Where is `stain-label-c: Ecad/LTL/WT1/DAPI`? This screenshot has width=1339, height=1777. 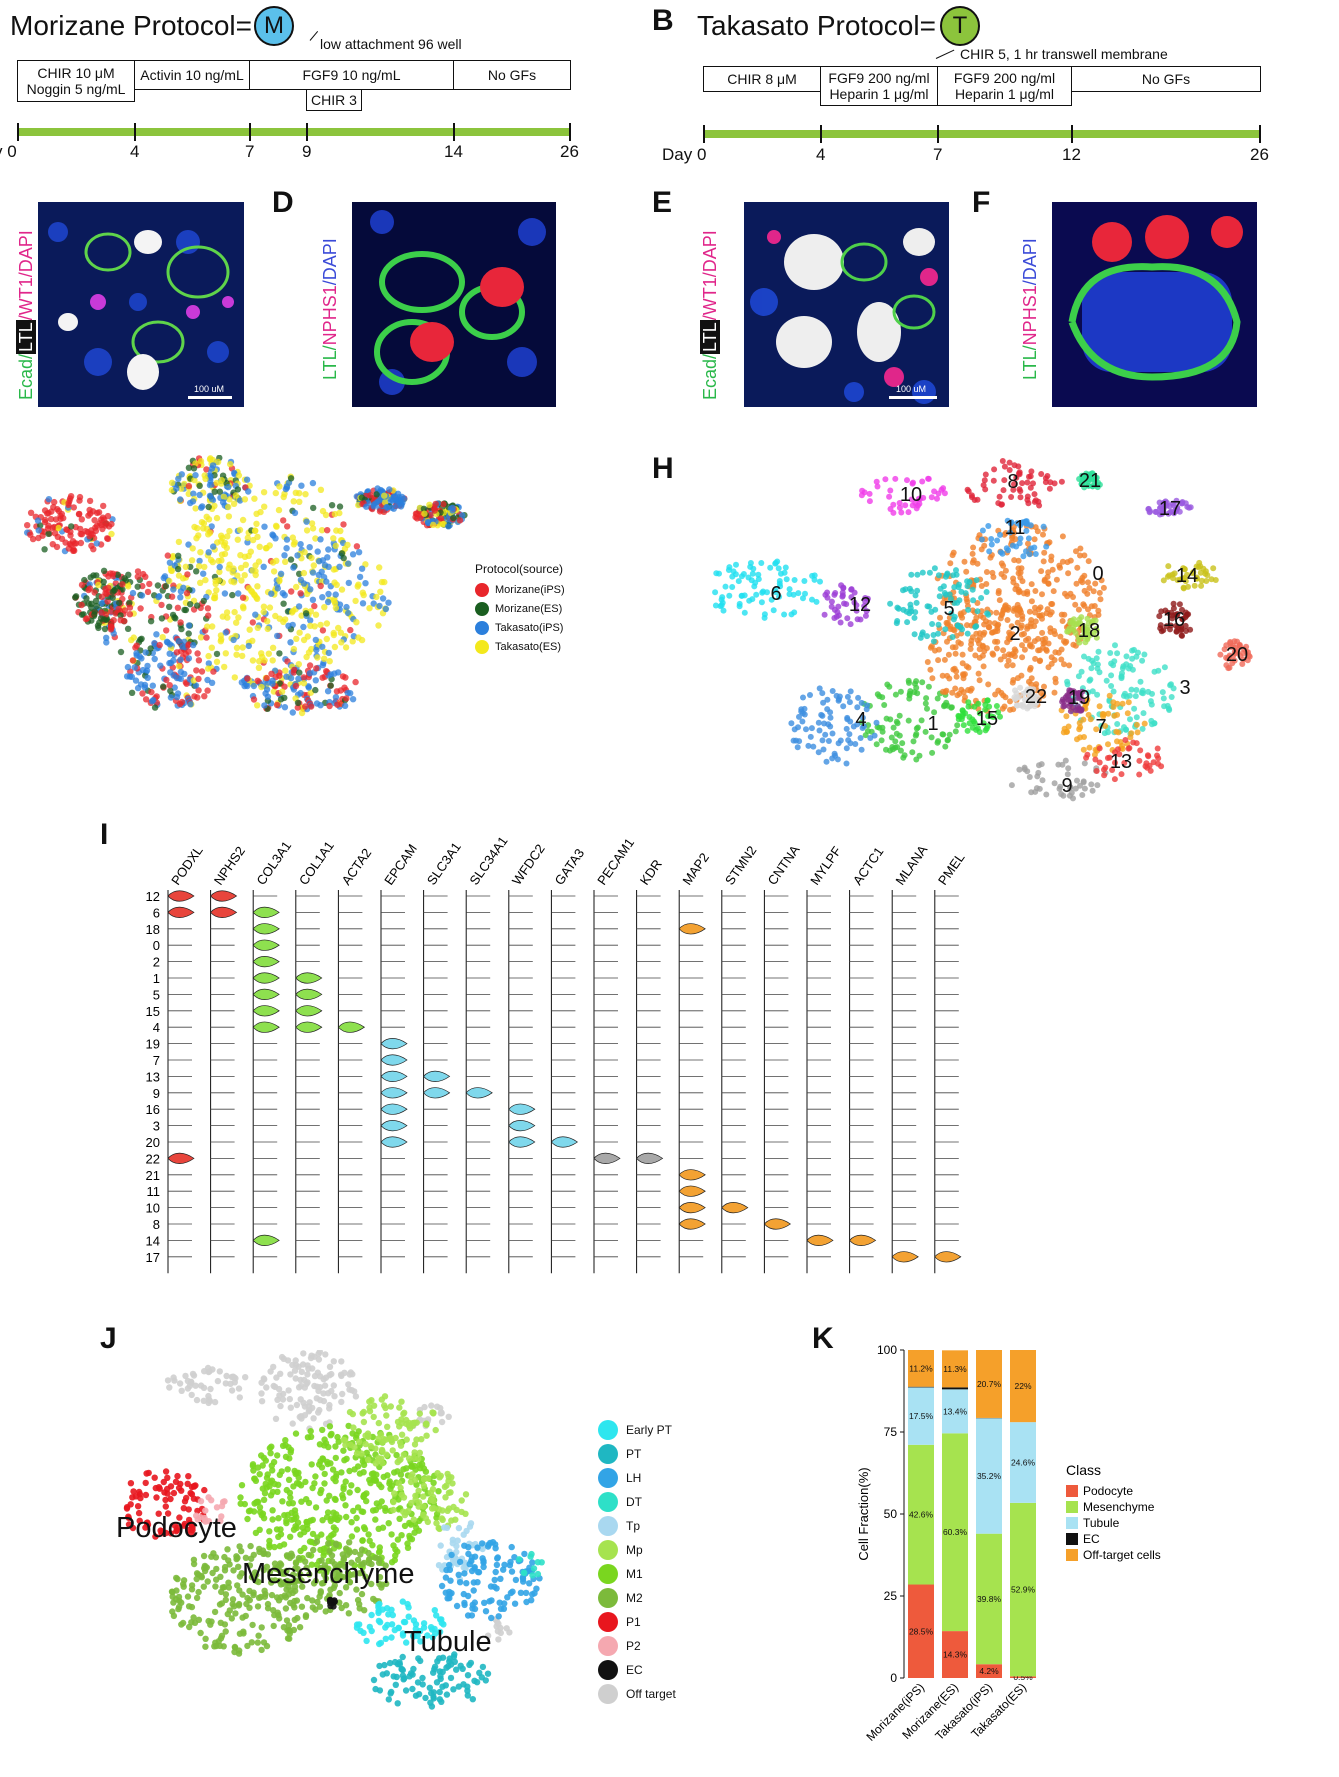 stain-label-c: Ecad/LTL/WT1/DAPI is located at coordinates (26, 315).